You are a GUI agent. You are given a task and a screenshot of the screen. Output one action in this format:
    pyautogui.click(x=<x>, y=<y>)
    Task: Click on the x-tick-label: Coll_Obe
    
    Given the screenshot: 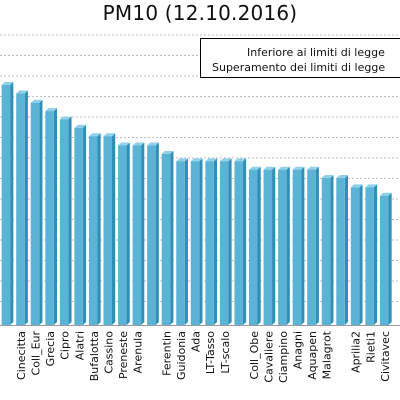 What is the action you would take?
    pyautogui.click(x=254, y=355)
    